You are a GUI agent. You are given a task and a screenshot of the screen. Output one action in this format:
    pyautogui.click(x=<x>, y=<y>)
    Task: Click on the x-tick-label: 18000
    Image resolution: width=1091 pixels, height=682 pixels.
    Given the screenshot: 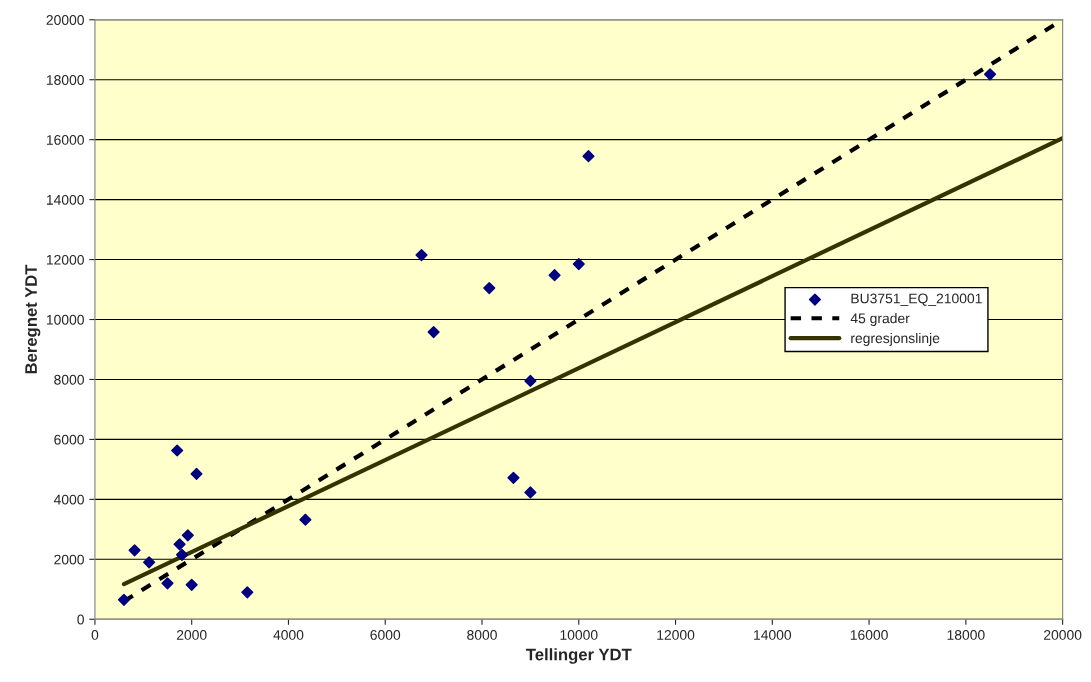 What is the action you would take?
    pyautogui.click(x=966, y=635)
    